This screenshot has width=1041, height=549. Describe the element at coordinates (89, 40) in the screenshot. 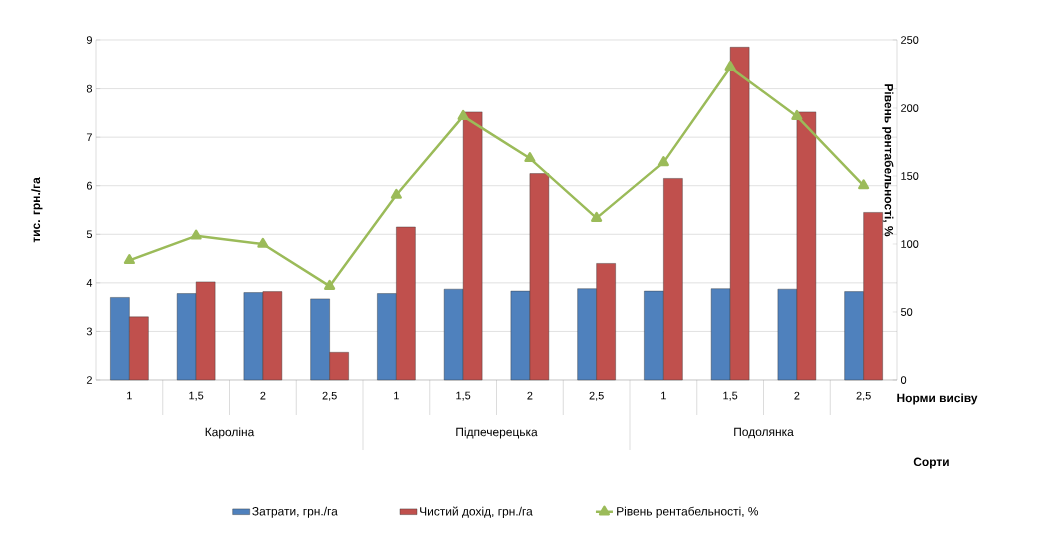

I see `y-tick-label: 9` at that location.